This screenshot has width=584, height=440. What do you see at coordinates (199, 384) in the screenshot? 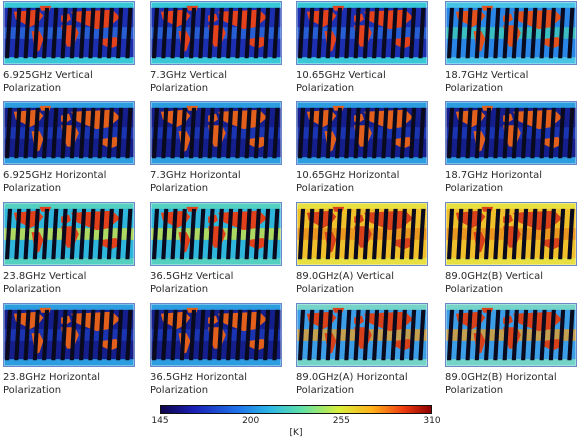
I see `map-caption: 36.5GHz Horizontal Polarization` at bounding box center [199, 384].